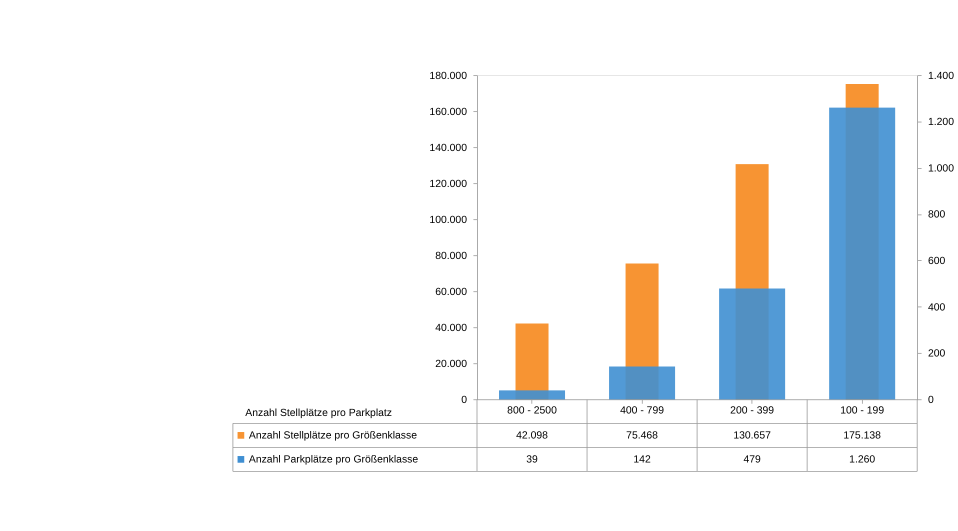 The image size is (958, 531). I want to click on x-tick-label: 100 - 199, so click(862, 410).